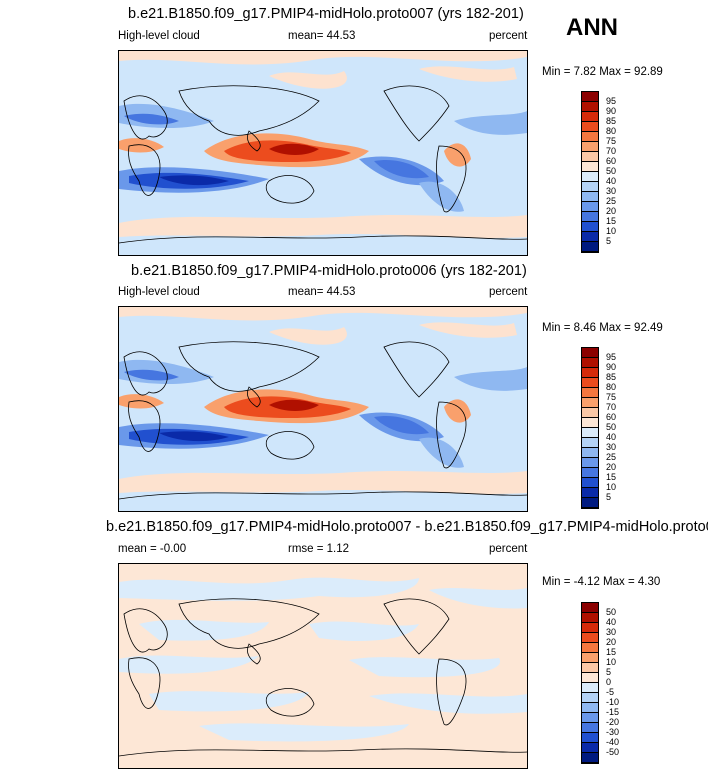 The image size is (708, 774). What do you see at coordinates (609, 682) in the screenshot?
I see `colorbar-tick-label: 0` at bounding box center [609, 682].